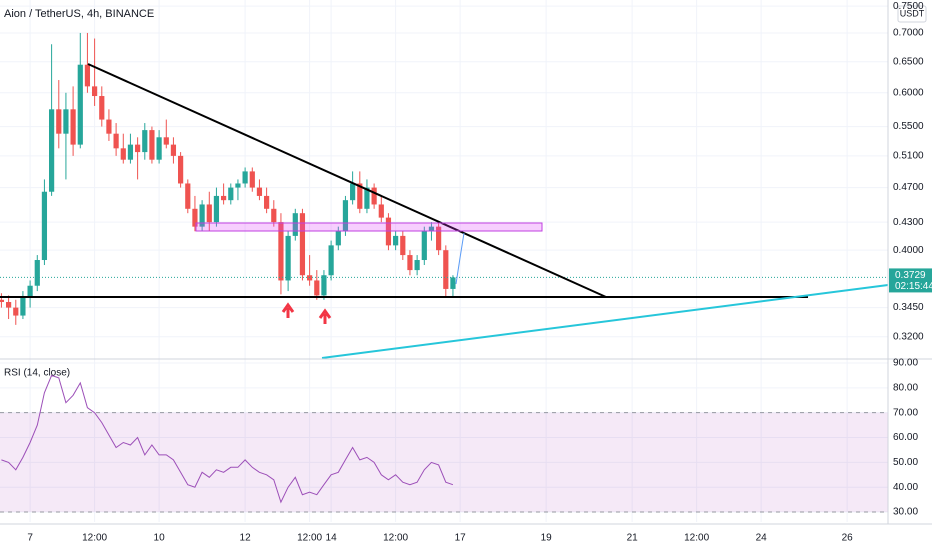 This screenshot has width=932, height=550. What do you see at coordinates (905, 462) in the screenshot?
I see `y-tick-label: 50.00` at bounding box center [905, 462].